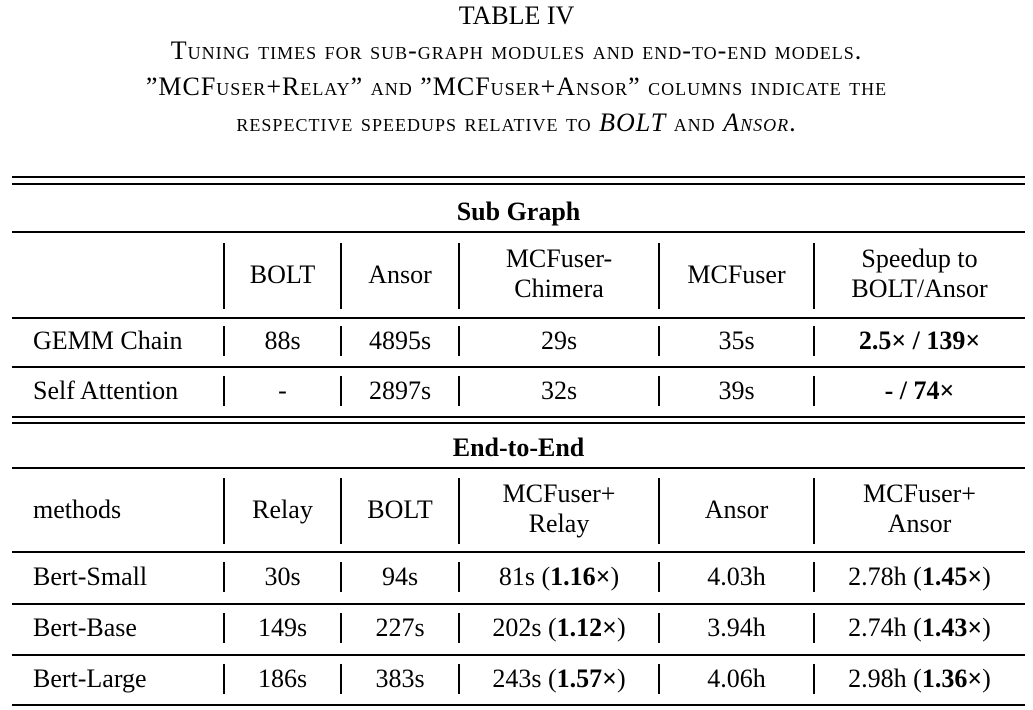 The image size is (1033, 710). What do you see at coordinates (518, 423) in the screenshot?
I see `middle-double-rule-b` at bounding box center [518, 423].